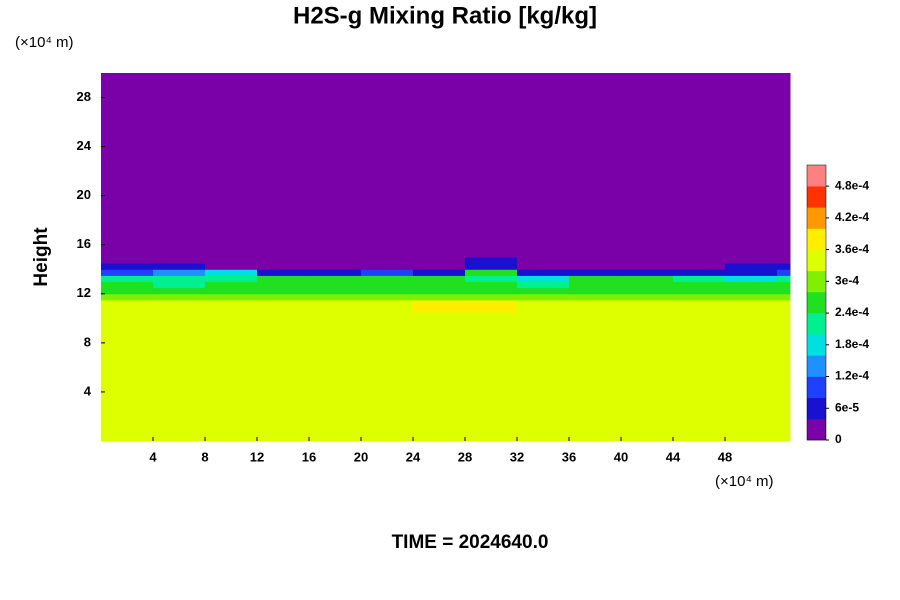 This screenshot has height=600, width=900. I want to click on x-unit-label: (×10⁴ m), so click(744, 481).